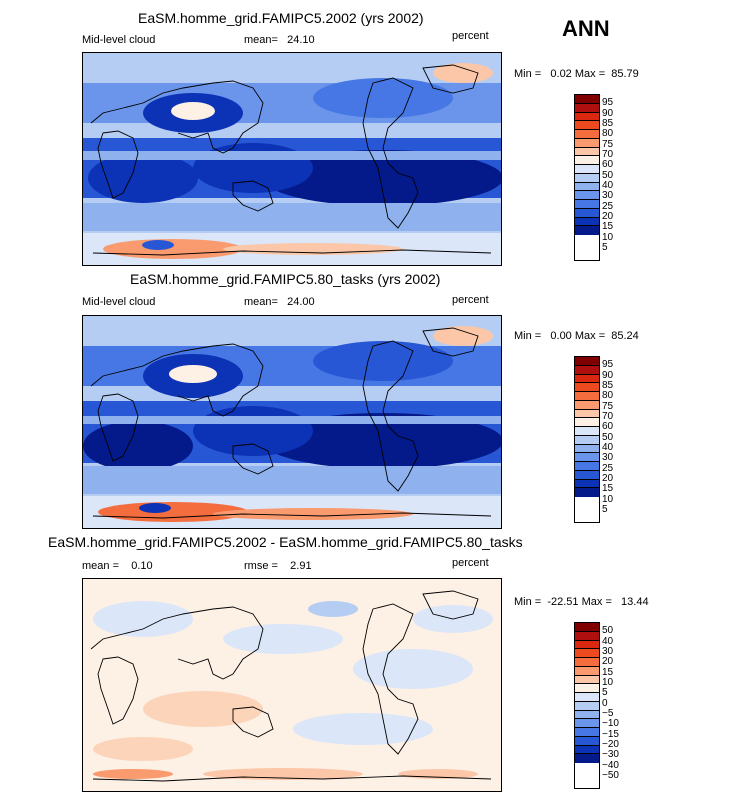  I want to click on panel-1-variable-label: Mid-level cloud, so click(119, 40).